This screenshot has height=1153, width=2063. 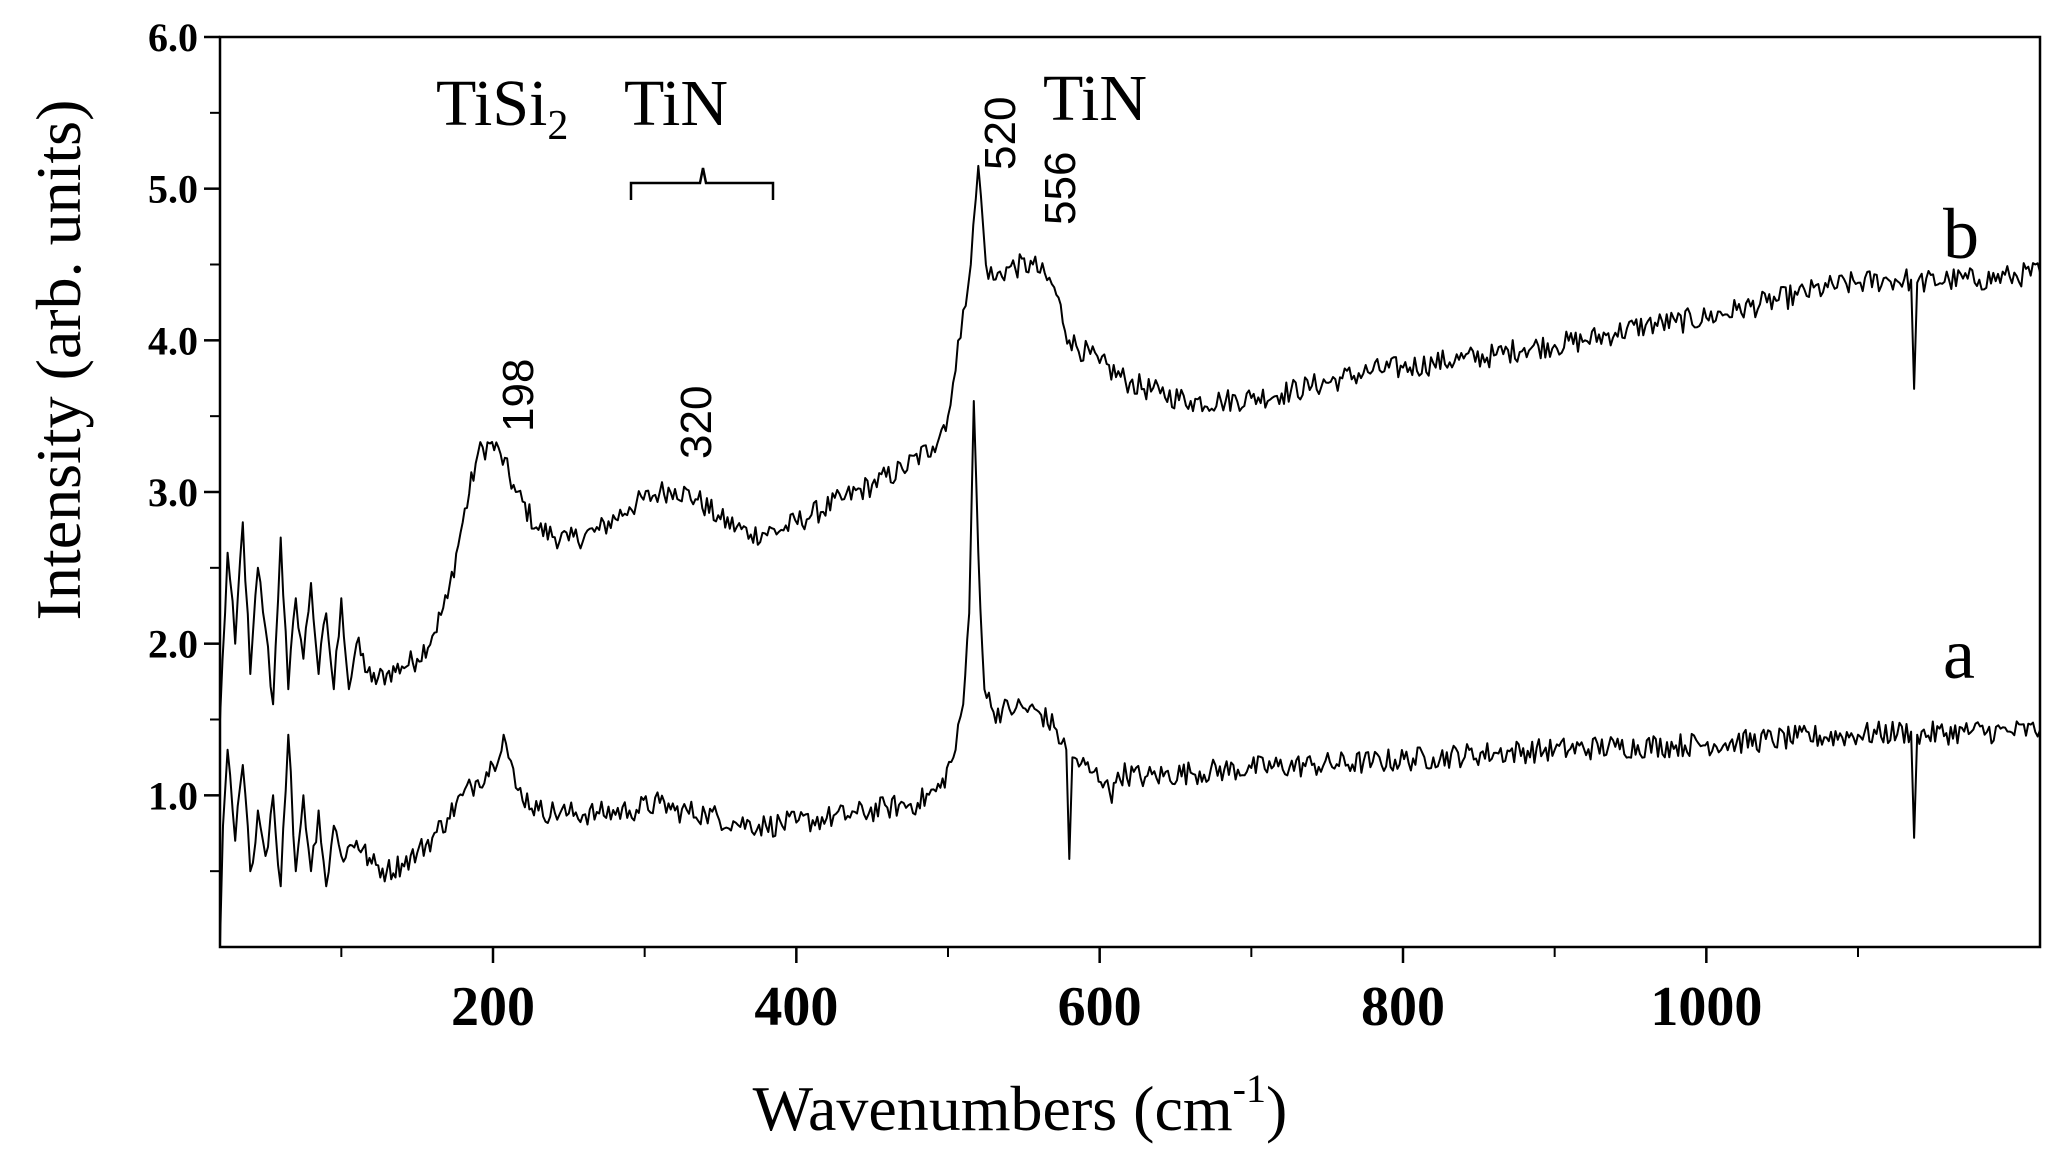 I want to click on x-axis-title-superscript: -1, so click(x=1249, y=1088).